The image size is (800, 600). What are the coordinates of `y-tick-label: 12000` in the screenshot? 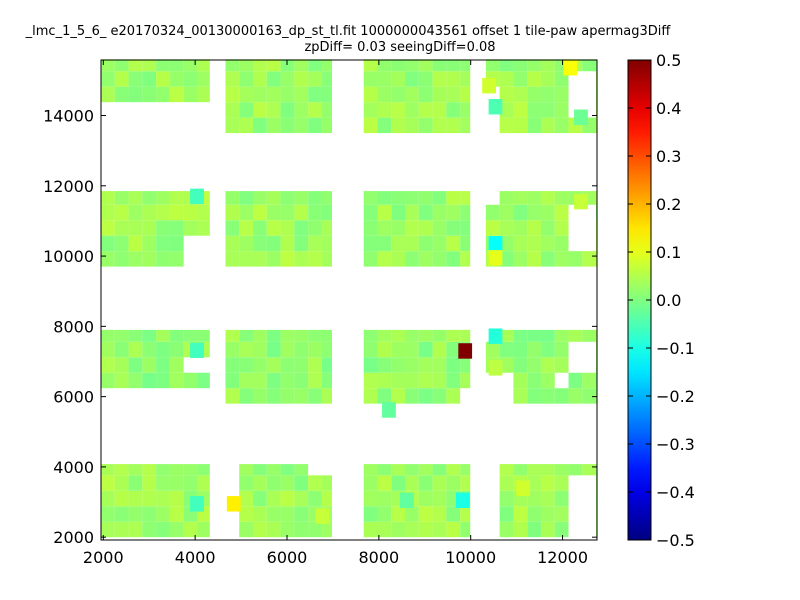 It's located at (68, 186).